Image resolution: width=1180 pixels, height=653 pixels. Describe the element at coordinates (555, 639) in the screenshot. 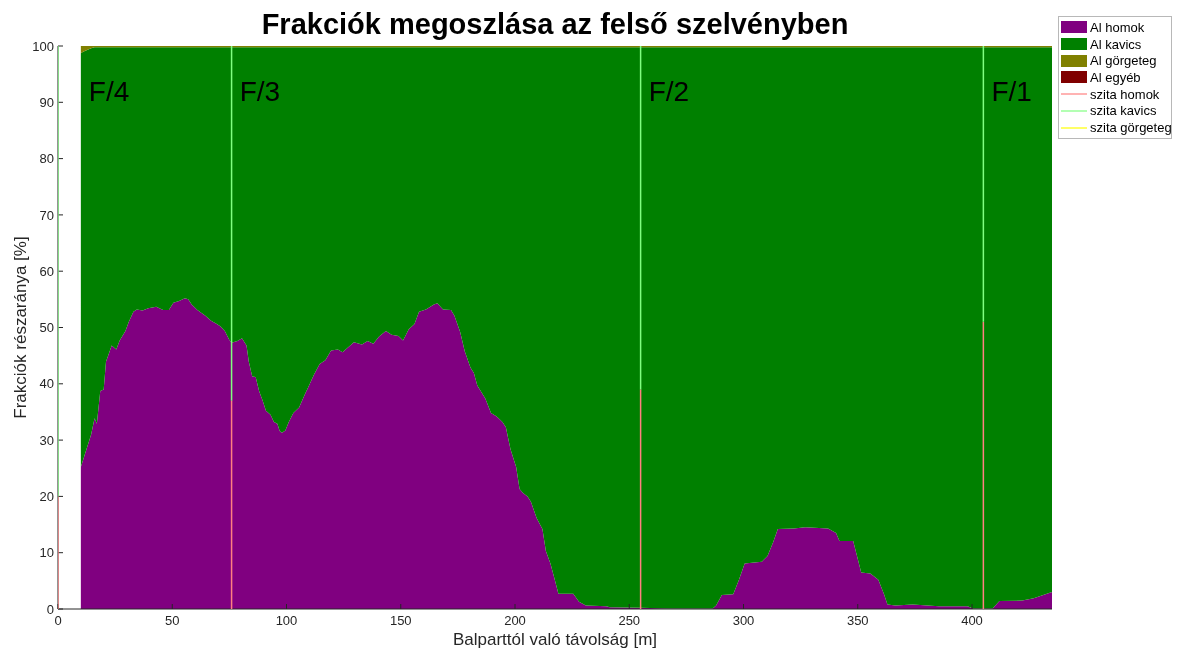

I see `x-axis-title: Balparttól való távolság [m]` at that location.